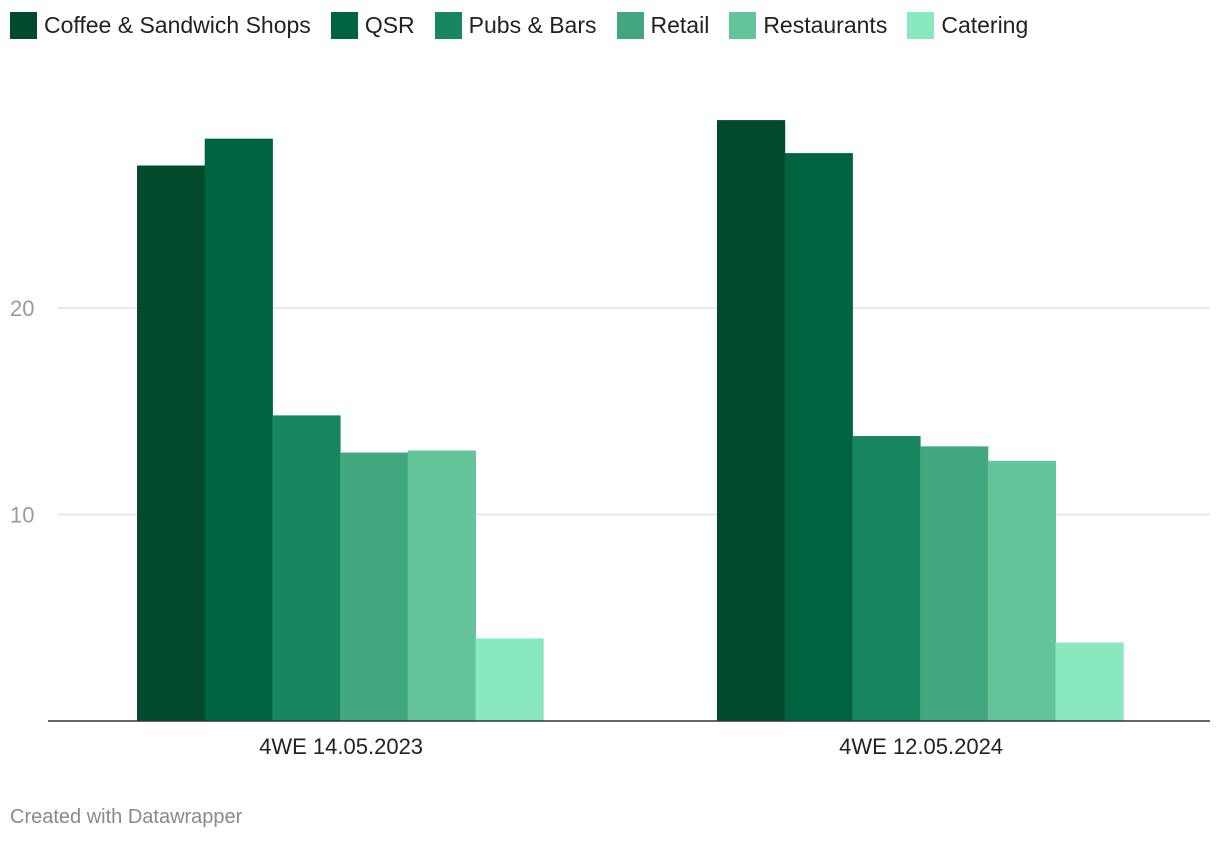 This screenshot has height=844, width=1220. What do you see at coordinates (921, 746) in the screenshot?
I see `x-category-label: 4WE 12.05.2024` at bounding box center [921, 746].